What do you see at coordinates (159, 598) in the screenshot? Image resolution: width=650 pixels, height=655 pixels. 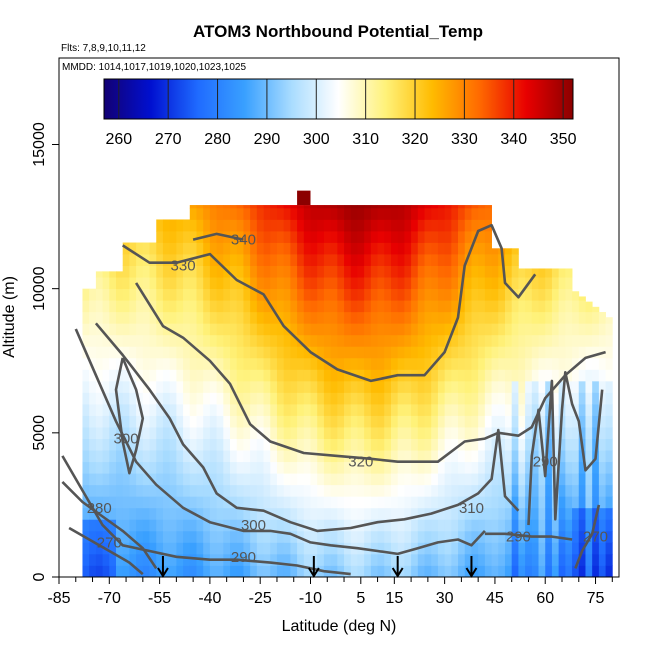 I see `x-tick-label: -55` at bounding box center [159, 598].